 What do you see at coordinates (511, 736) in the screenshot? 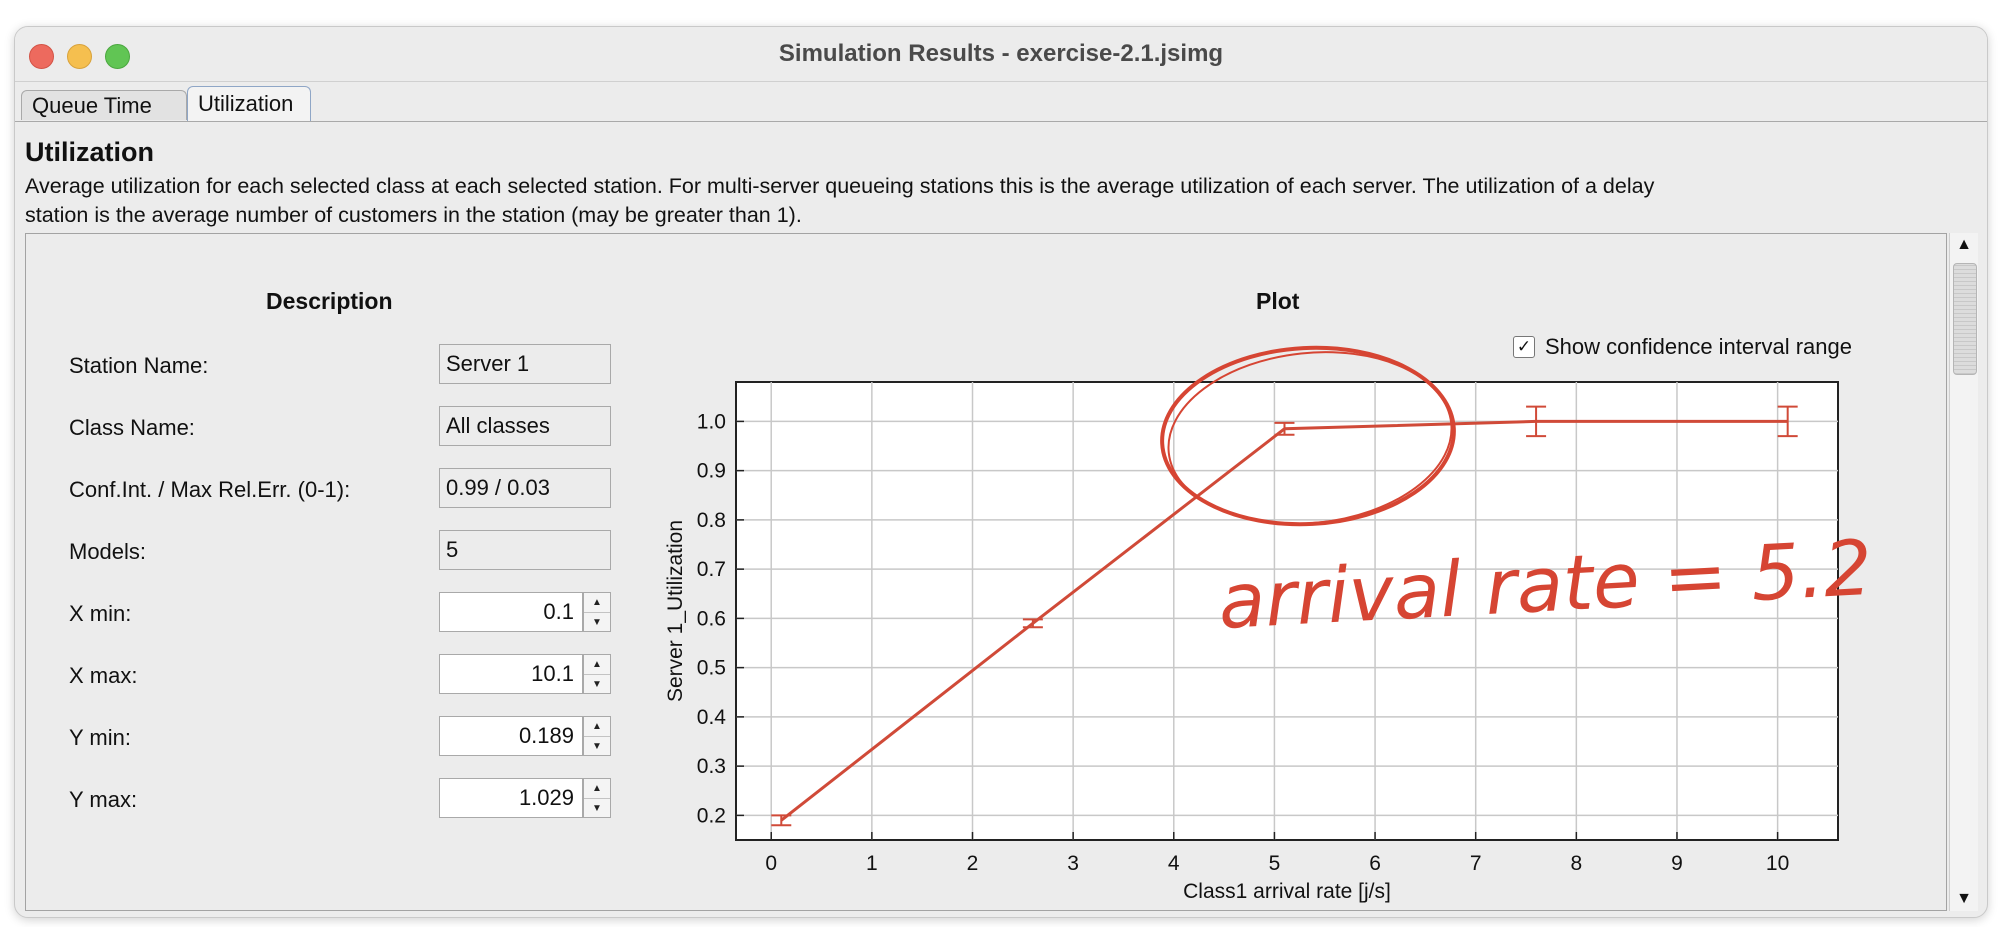
I see `y-min-input: 0.189` at bounding box center [511, 736].